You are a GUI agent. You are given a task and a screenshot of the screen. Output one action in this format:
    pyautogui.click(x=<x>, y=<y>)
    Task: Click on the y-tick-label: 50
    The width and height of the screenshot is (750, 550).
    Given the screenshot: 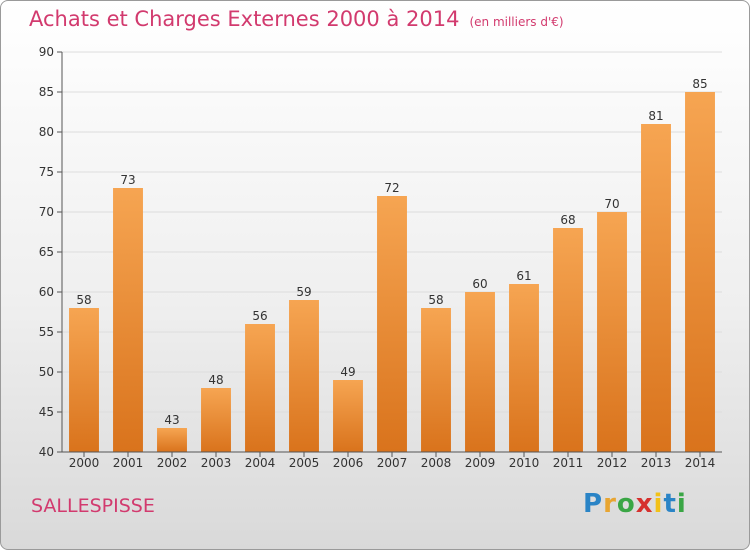 What is the action you would take?
    pyautogui.click(x=46, y=372)
    